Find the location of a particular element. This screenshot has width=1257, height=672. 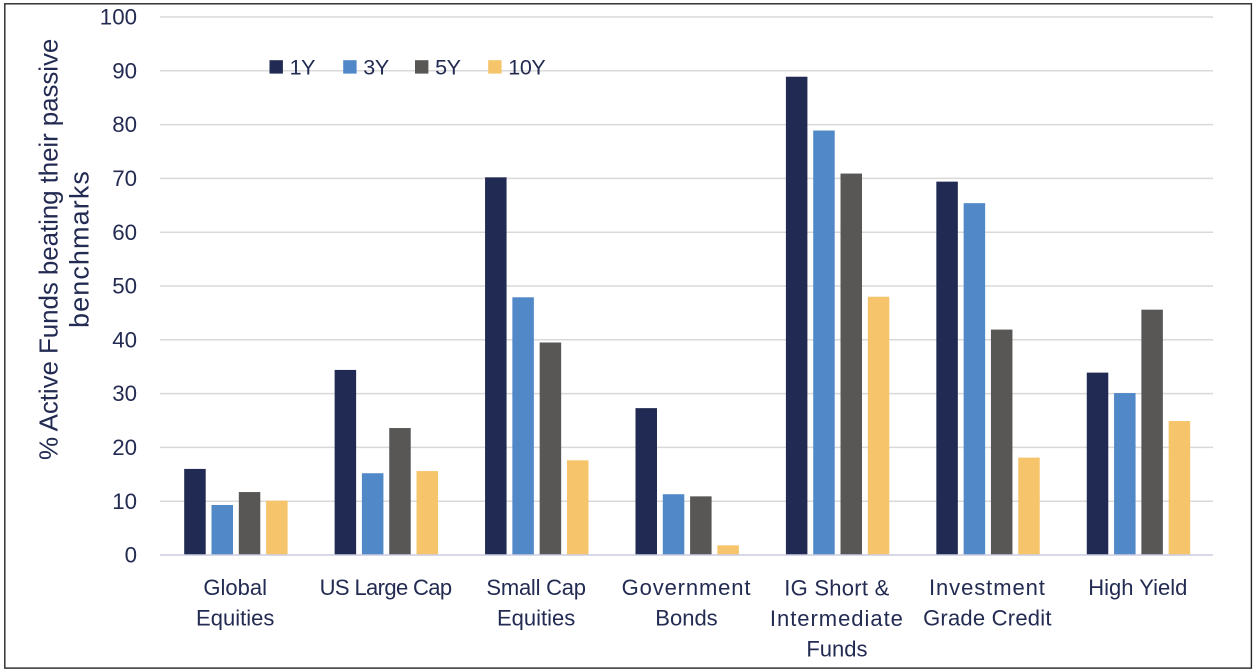

svg-text: 40 is located at coordinates (124, 339).